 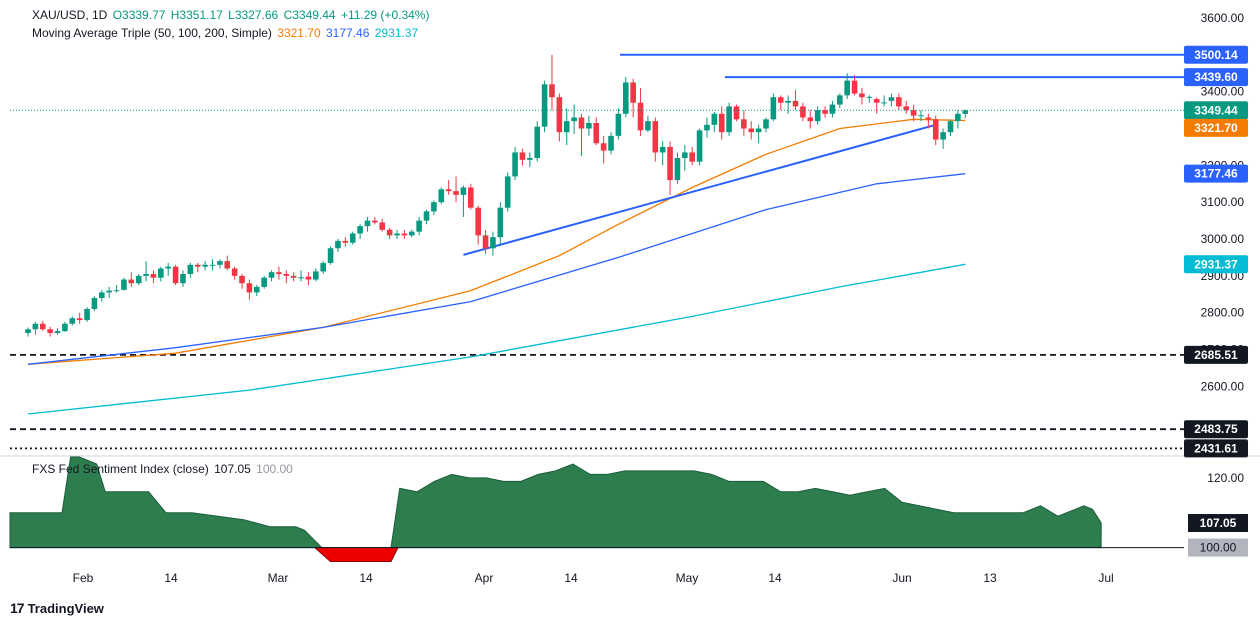 I want to click on sentiment-base-label: 100.00, so click(x=1218, y=548).